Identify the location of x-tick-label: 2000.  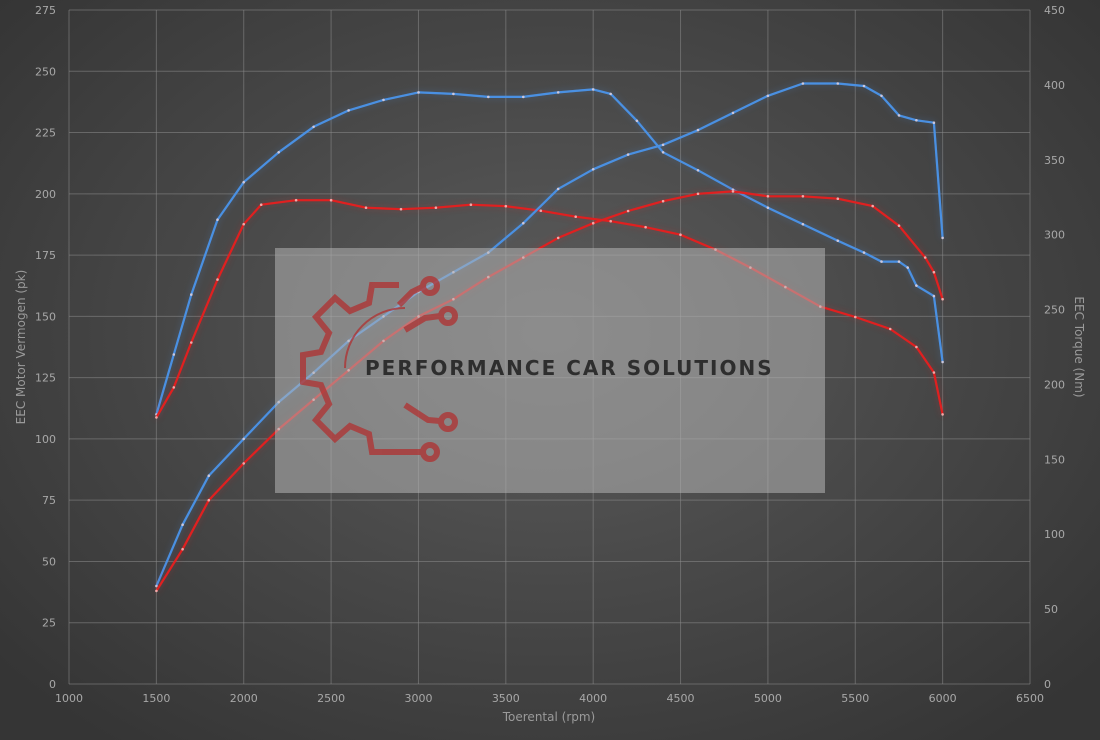
(244, 698).